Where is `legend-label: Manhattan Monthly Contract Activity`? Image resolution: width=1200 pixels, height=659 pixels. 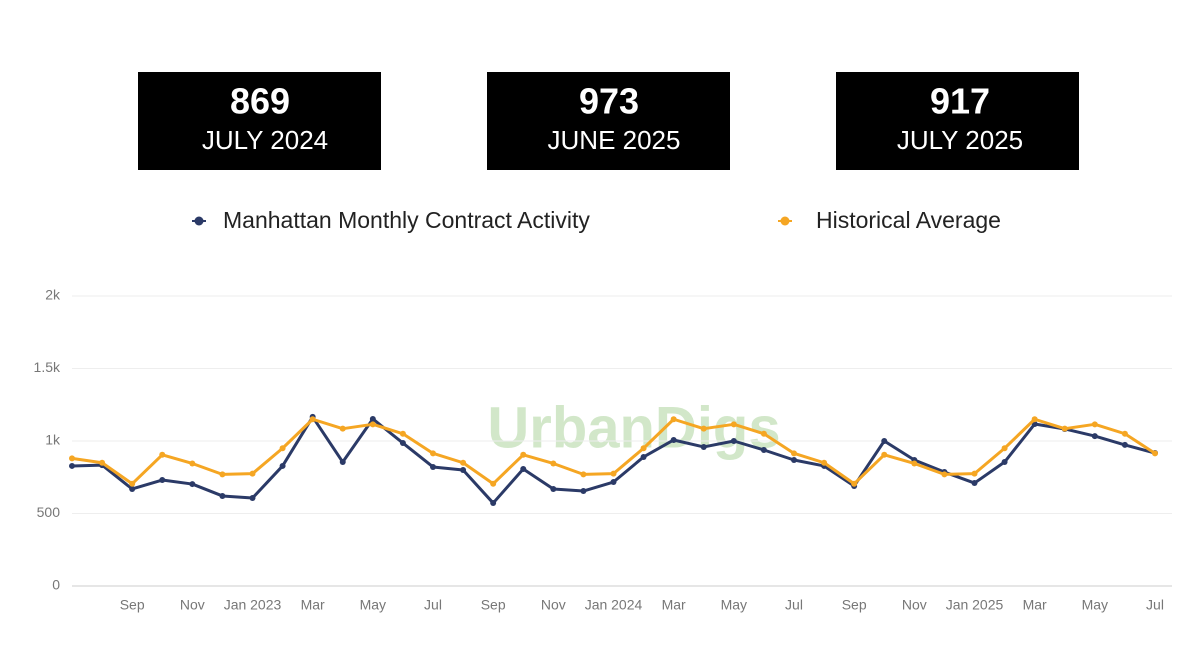
legend-label: Manhattan Monthly Contract Activity is located at coordinates (406, 220).